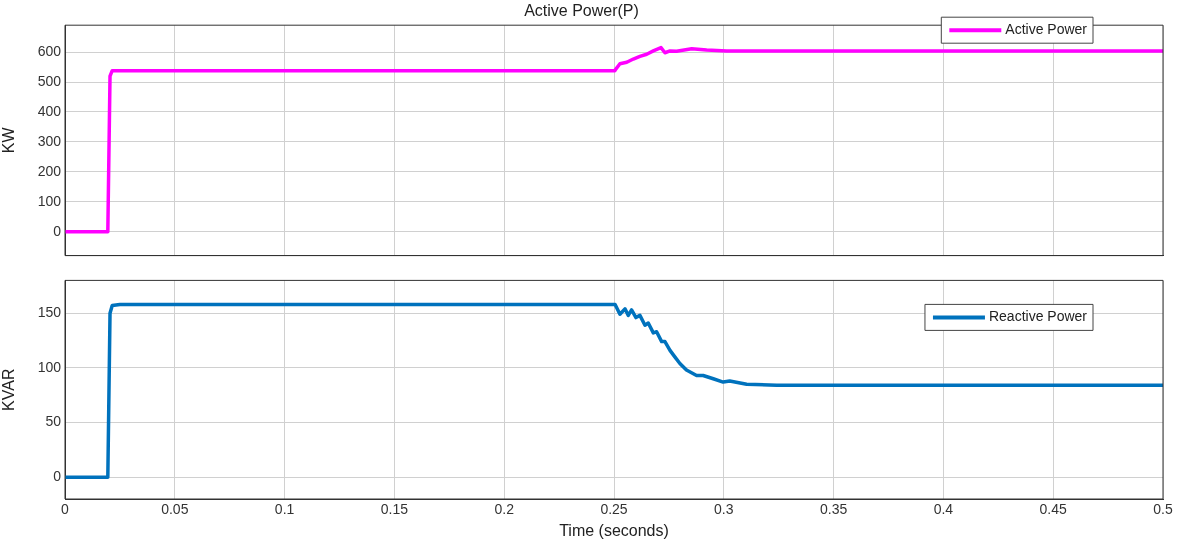 This screenshot has width=1182, height=545. Describe the element at coordinates (9, 140) in the screenshot. I see `y-axis-title: KW` at that location.